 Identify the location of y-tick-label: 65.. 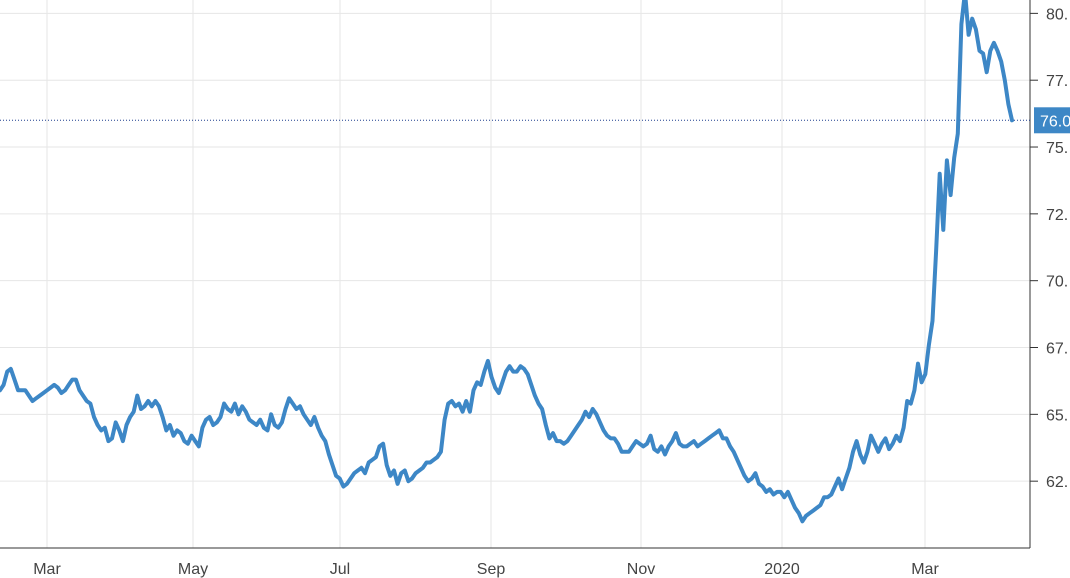
(1057, 415).